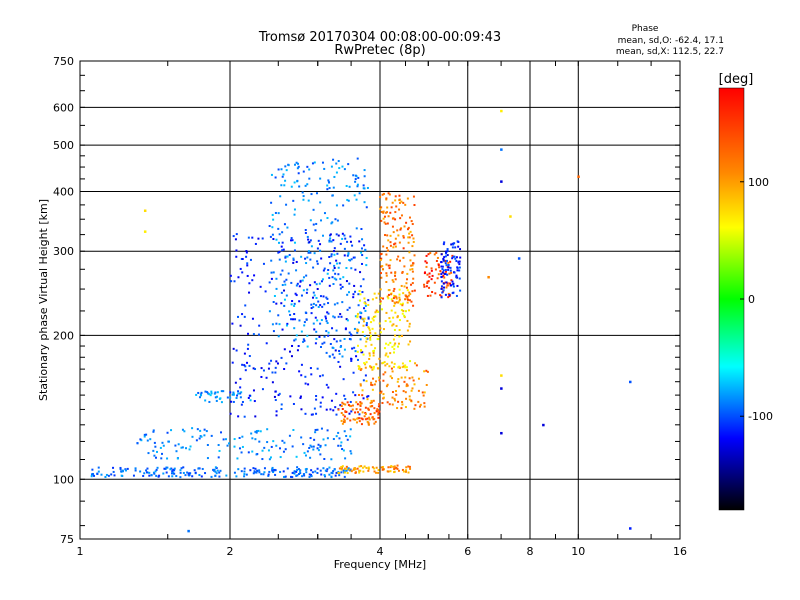  Describe the element at coordinates (671, 41) in the screenshot. I see `phase-stats-o: mean, sd,O: -62.4, 17.1` at that location.